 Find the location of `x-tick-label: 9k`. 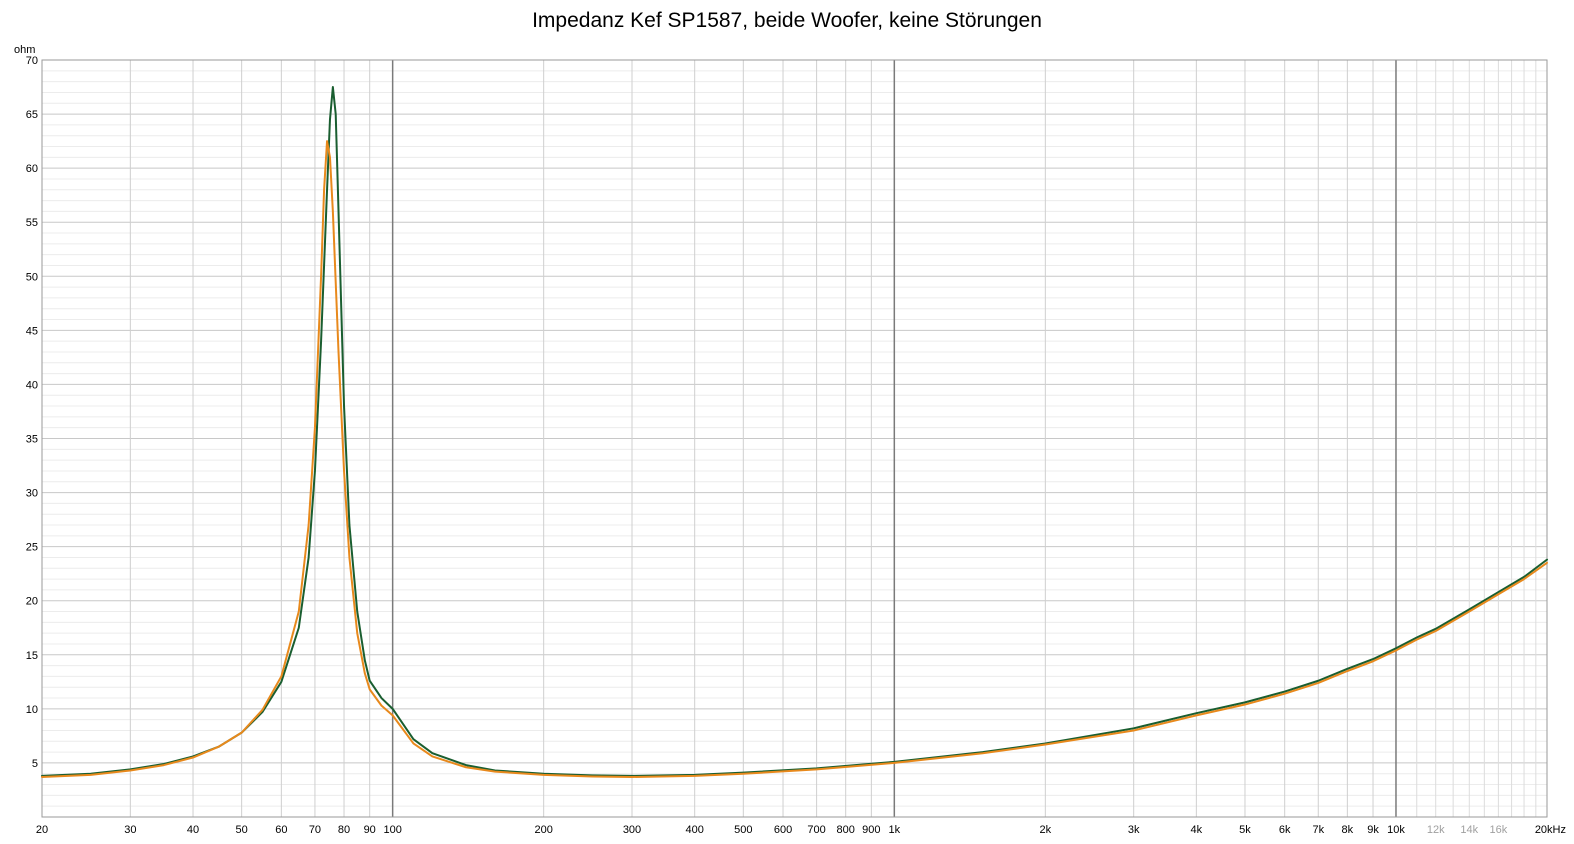

x-tick-label: 9k is located at coordinates (1373, 830).